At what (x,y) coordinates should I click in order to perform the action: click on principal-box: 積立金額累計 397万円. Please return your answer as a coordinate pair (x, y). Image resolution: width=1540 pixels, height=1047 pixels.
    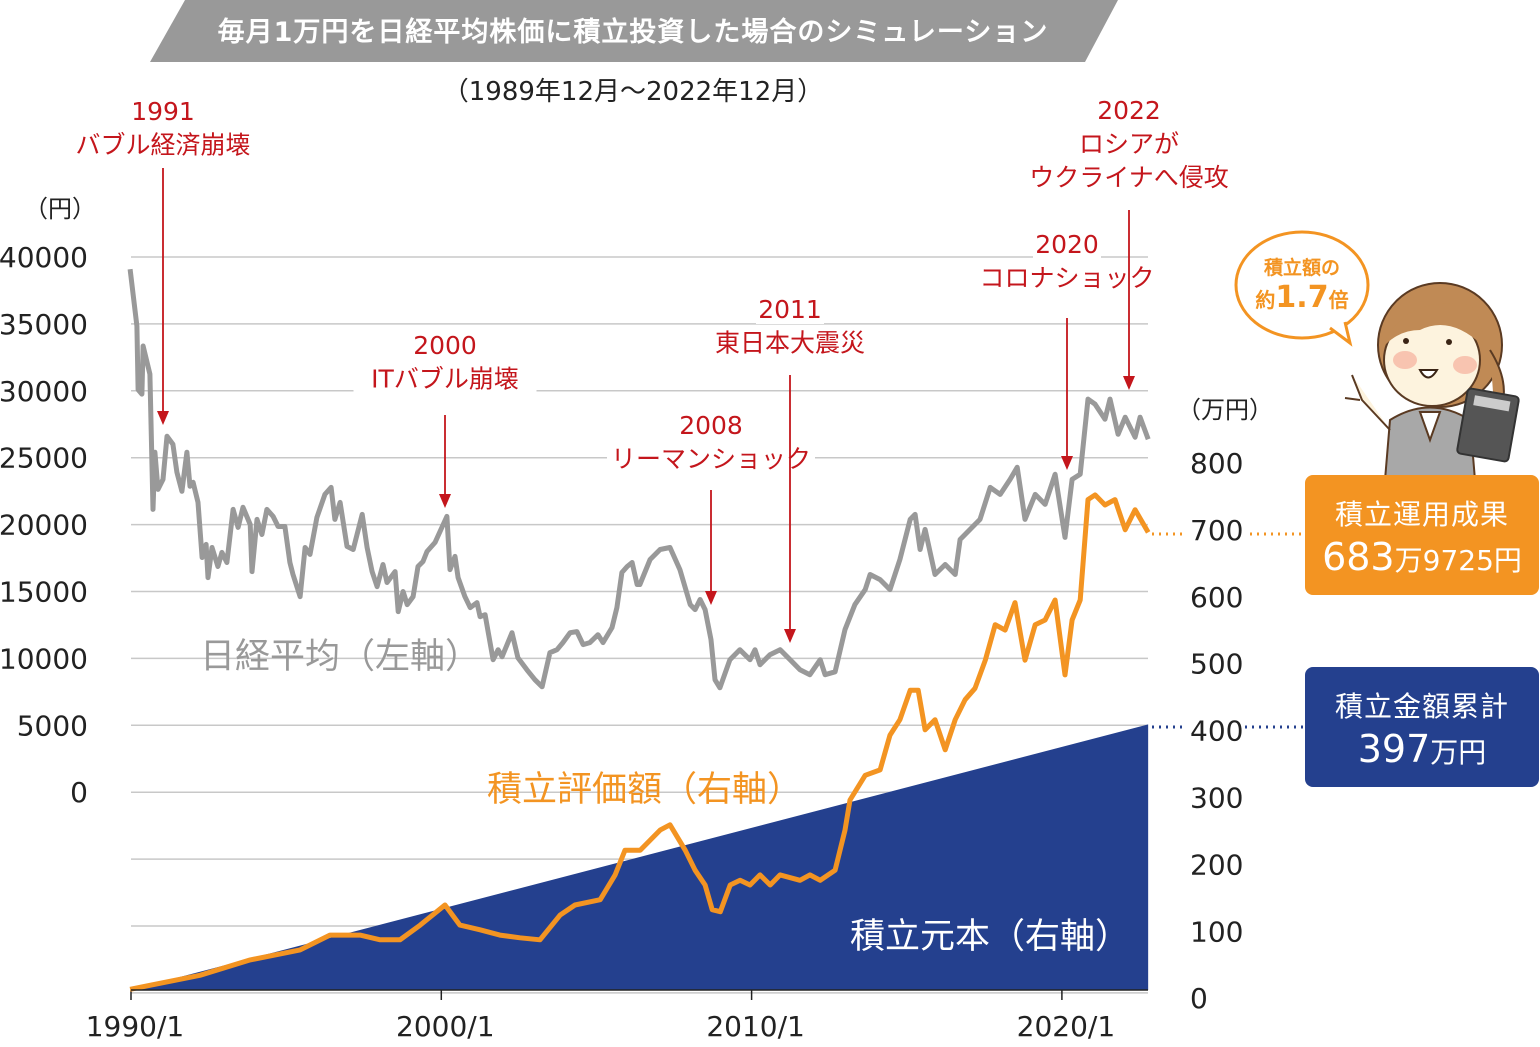
    Looking at the image, I should click on (1422, 727).